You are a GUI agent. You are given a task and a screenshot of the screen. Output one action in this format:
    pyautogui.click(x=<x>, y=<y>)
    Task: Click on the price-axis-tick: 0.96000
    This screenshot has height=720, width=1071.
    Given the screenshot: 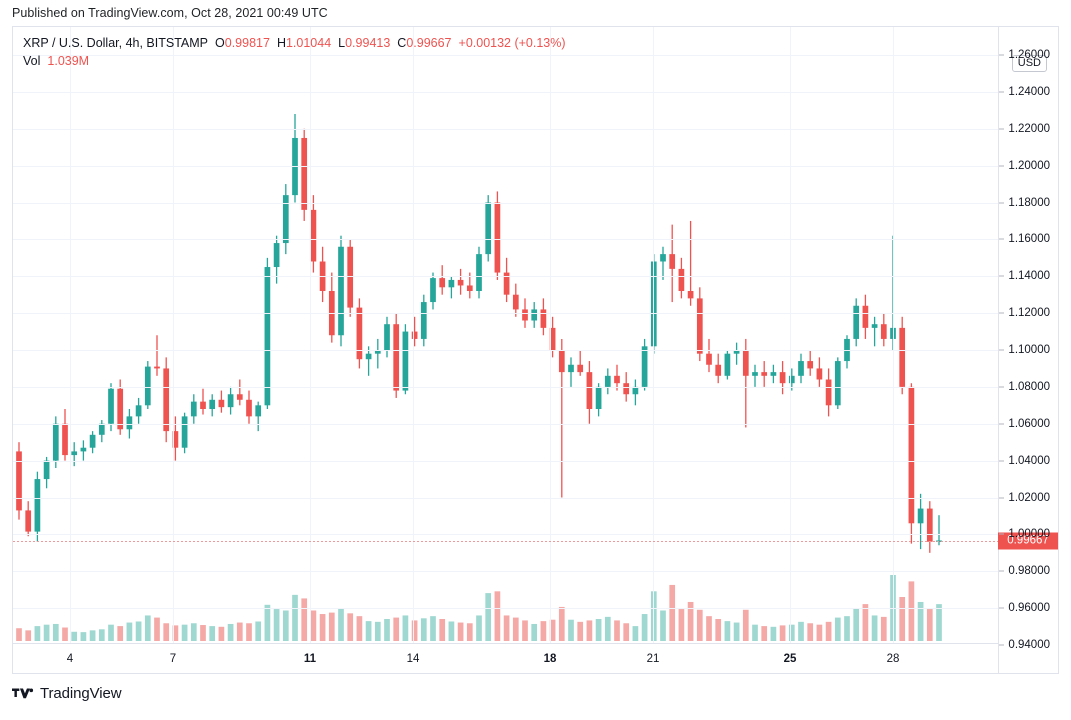 What is the action you would take?
    pyautogui.click(x=1029, y=608)
    